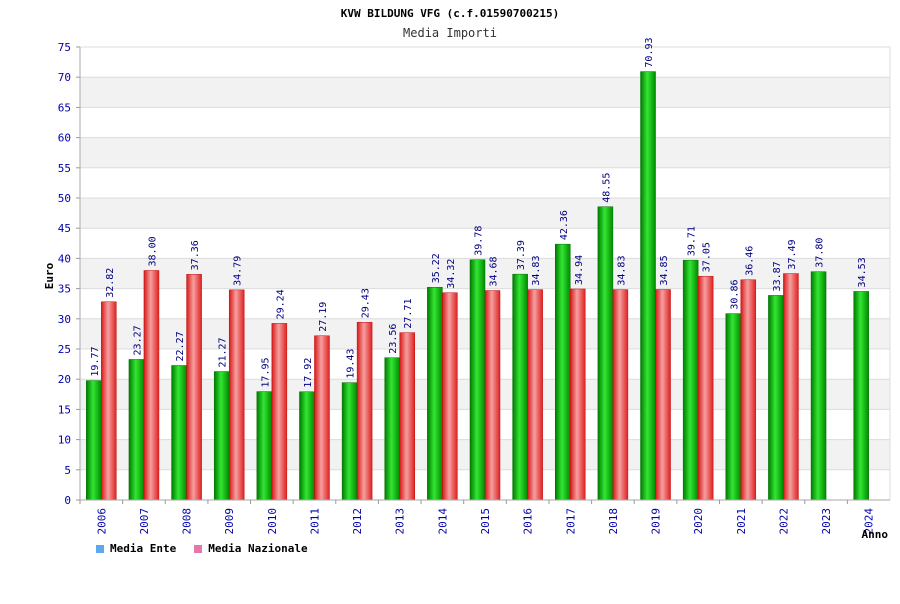 This screenshot has width=900, height=604. What do you see at coordinates (451, 274) in the screenshot?
I see `value-label: 34.32` at bounding box center [451, 274].